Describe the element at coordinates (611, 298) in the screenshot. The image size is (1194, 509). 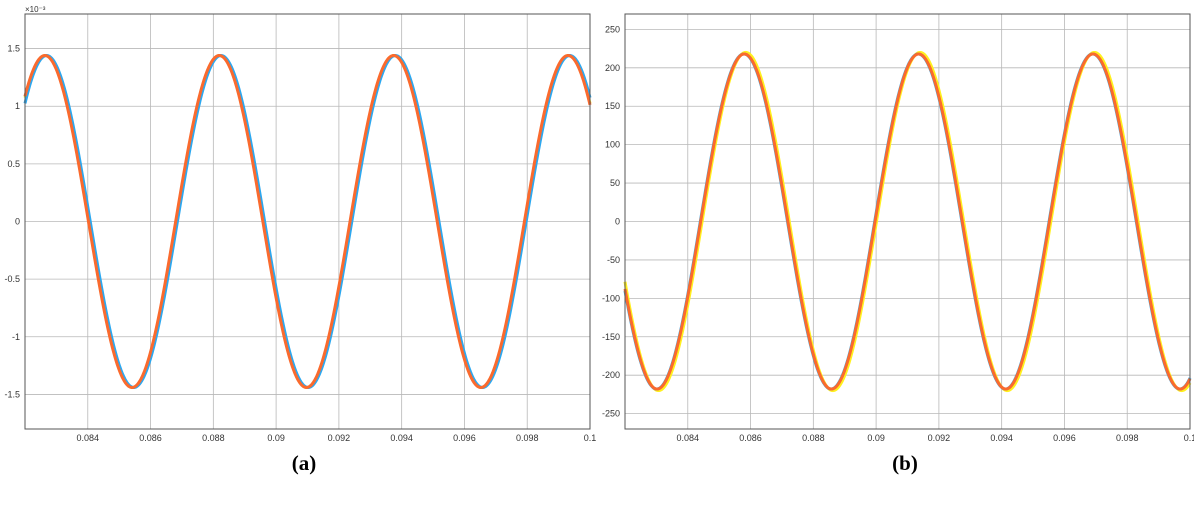
I see `y-tick-label: -100` at that location.